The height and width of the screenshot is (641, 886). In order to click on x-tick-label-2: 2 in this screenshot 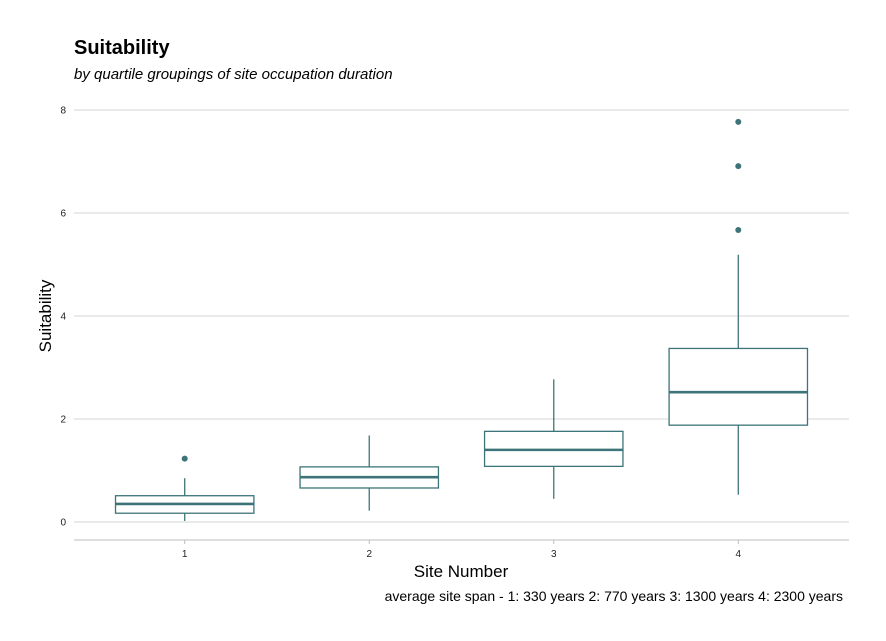, I will do `click(369, 554)`.